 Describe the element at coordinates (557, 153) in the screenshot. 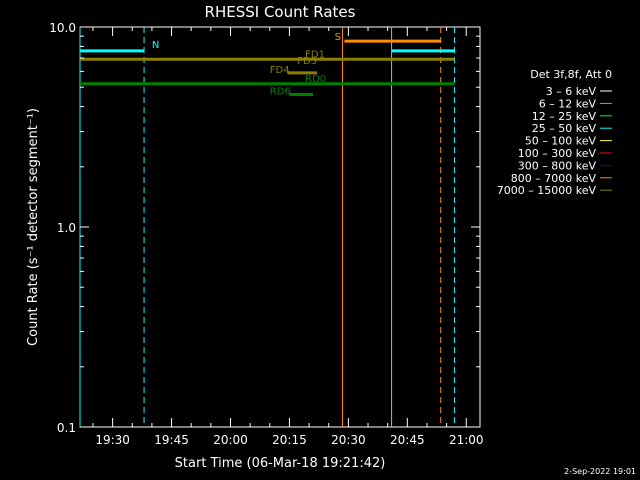

I see `legend-label: 100 – 300 keV` at that location.